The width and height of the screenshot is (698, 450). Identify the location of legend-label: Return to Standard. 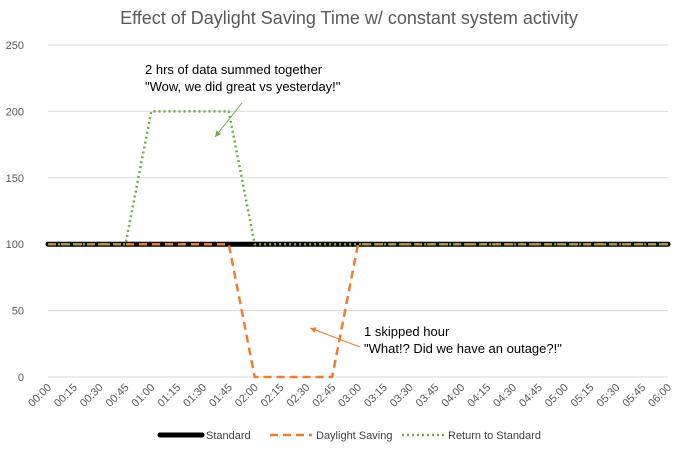
(494, 436).